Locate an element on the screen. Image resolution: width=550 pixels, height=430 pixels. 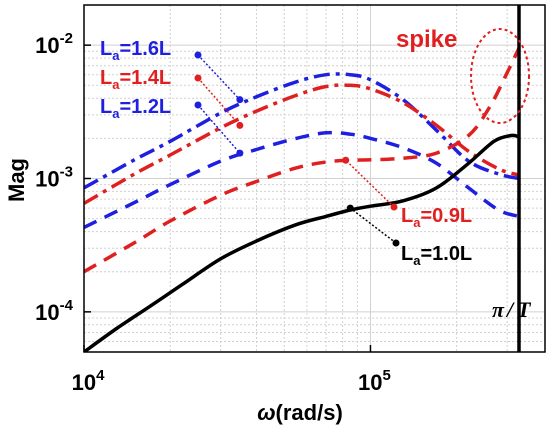
y-tick-labels: 10⁻² 10⁻³ 10⁻⁴ is located at coordinates (54, 177).